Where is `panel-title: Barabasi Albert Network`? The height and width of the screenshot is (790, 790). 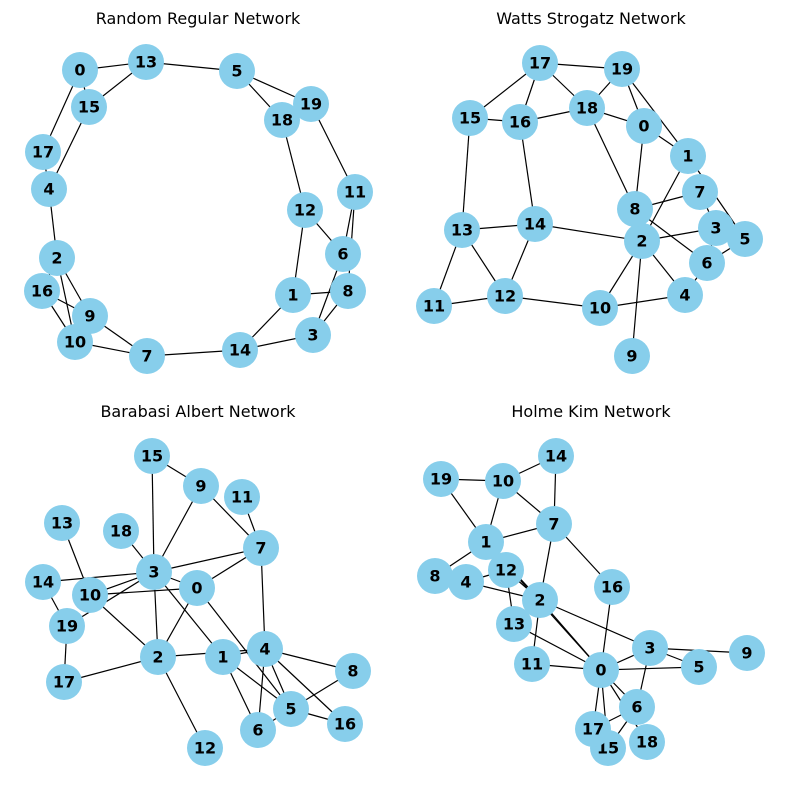 panel-title: Barabasi Albert Network is located at coordinates (198, 411).